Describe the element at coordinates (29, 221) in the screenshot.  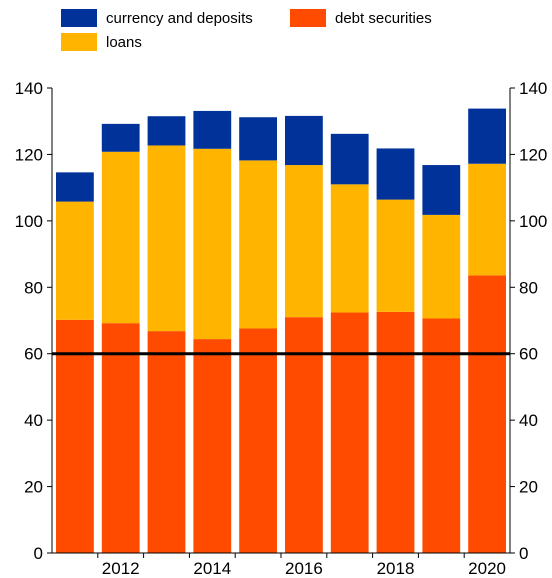
I see `y-tick-label-left-100: 100` at that location.